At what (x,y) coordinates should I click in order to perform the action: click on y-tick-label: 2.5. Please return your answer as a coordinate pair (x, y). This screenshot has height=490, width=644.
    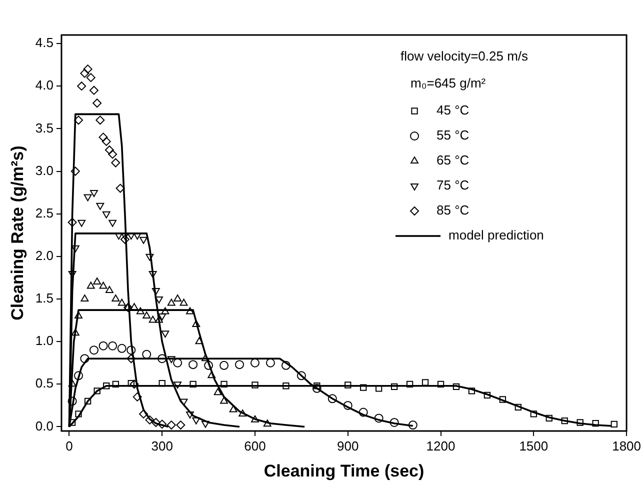
    Looking at the image, I should click on (44, 212).